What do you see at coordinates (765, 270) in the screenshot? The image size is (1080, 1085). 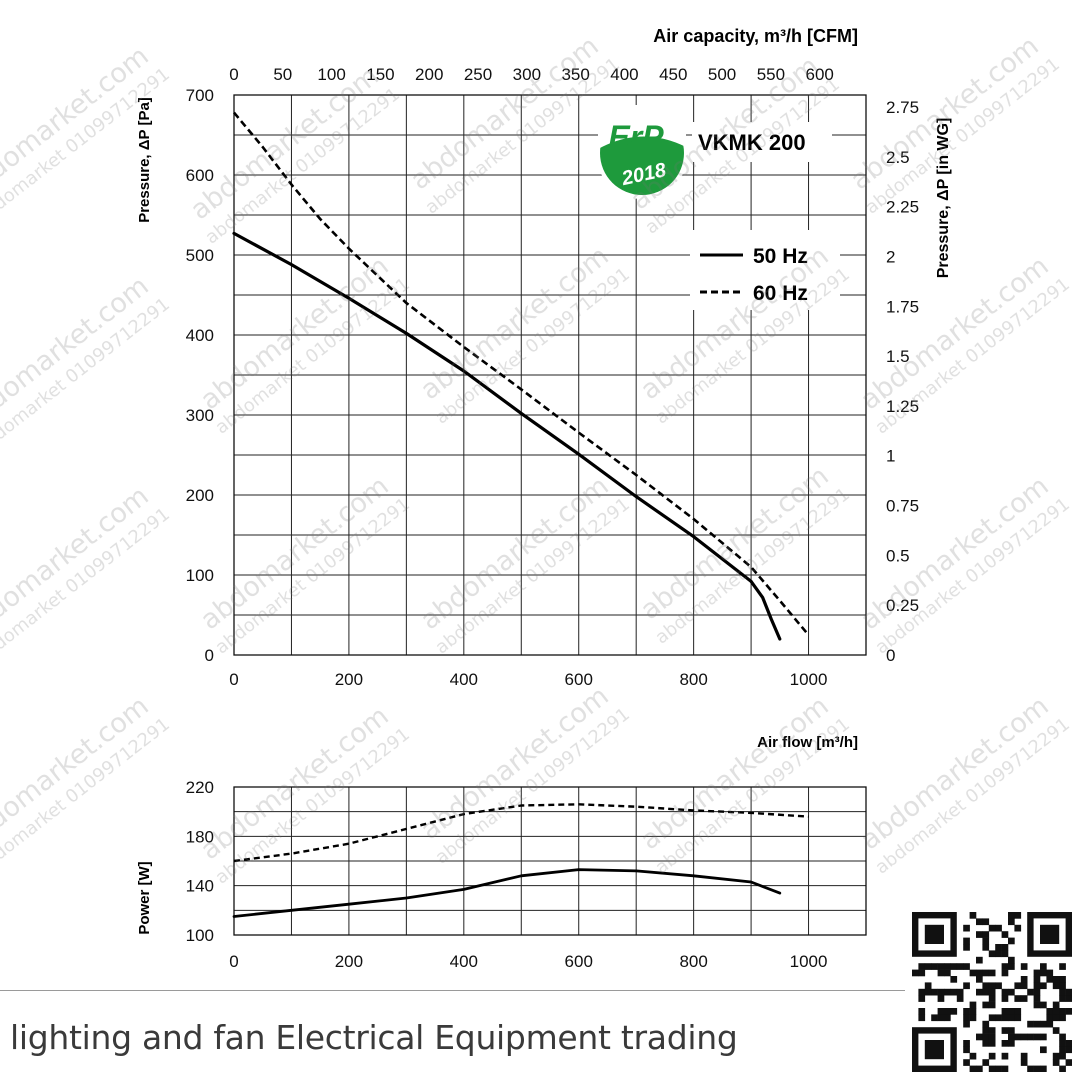 I see `legend-background` at bounding box center [765, 270].